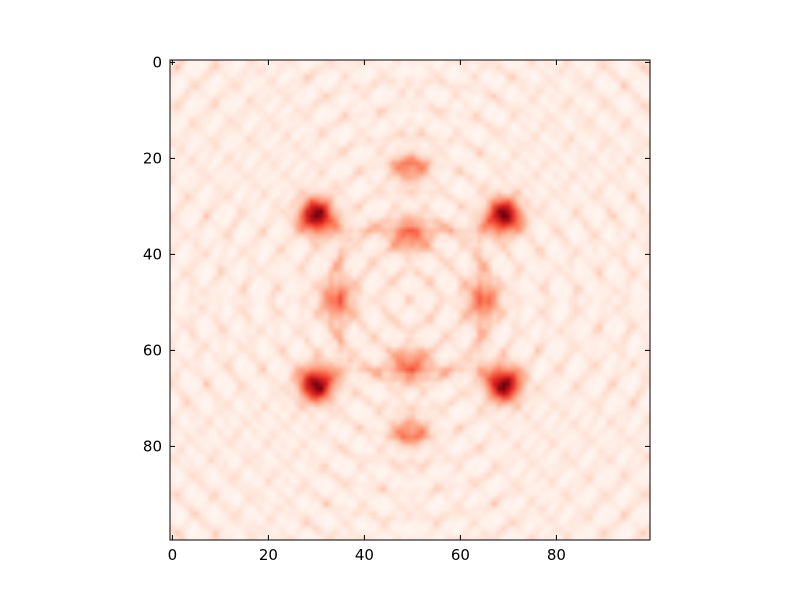  I want to click on y-tick-label: 20, so click(152, 158).